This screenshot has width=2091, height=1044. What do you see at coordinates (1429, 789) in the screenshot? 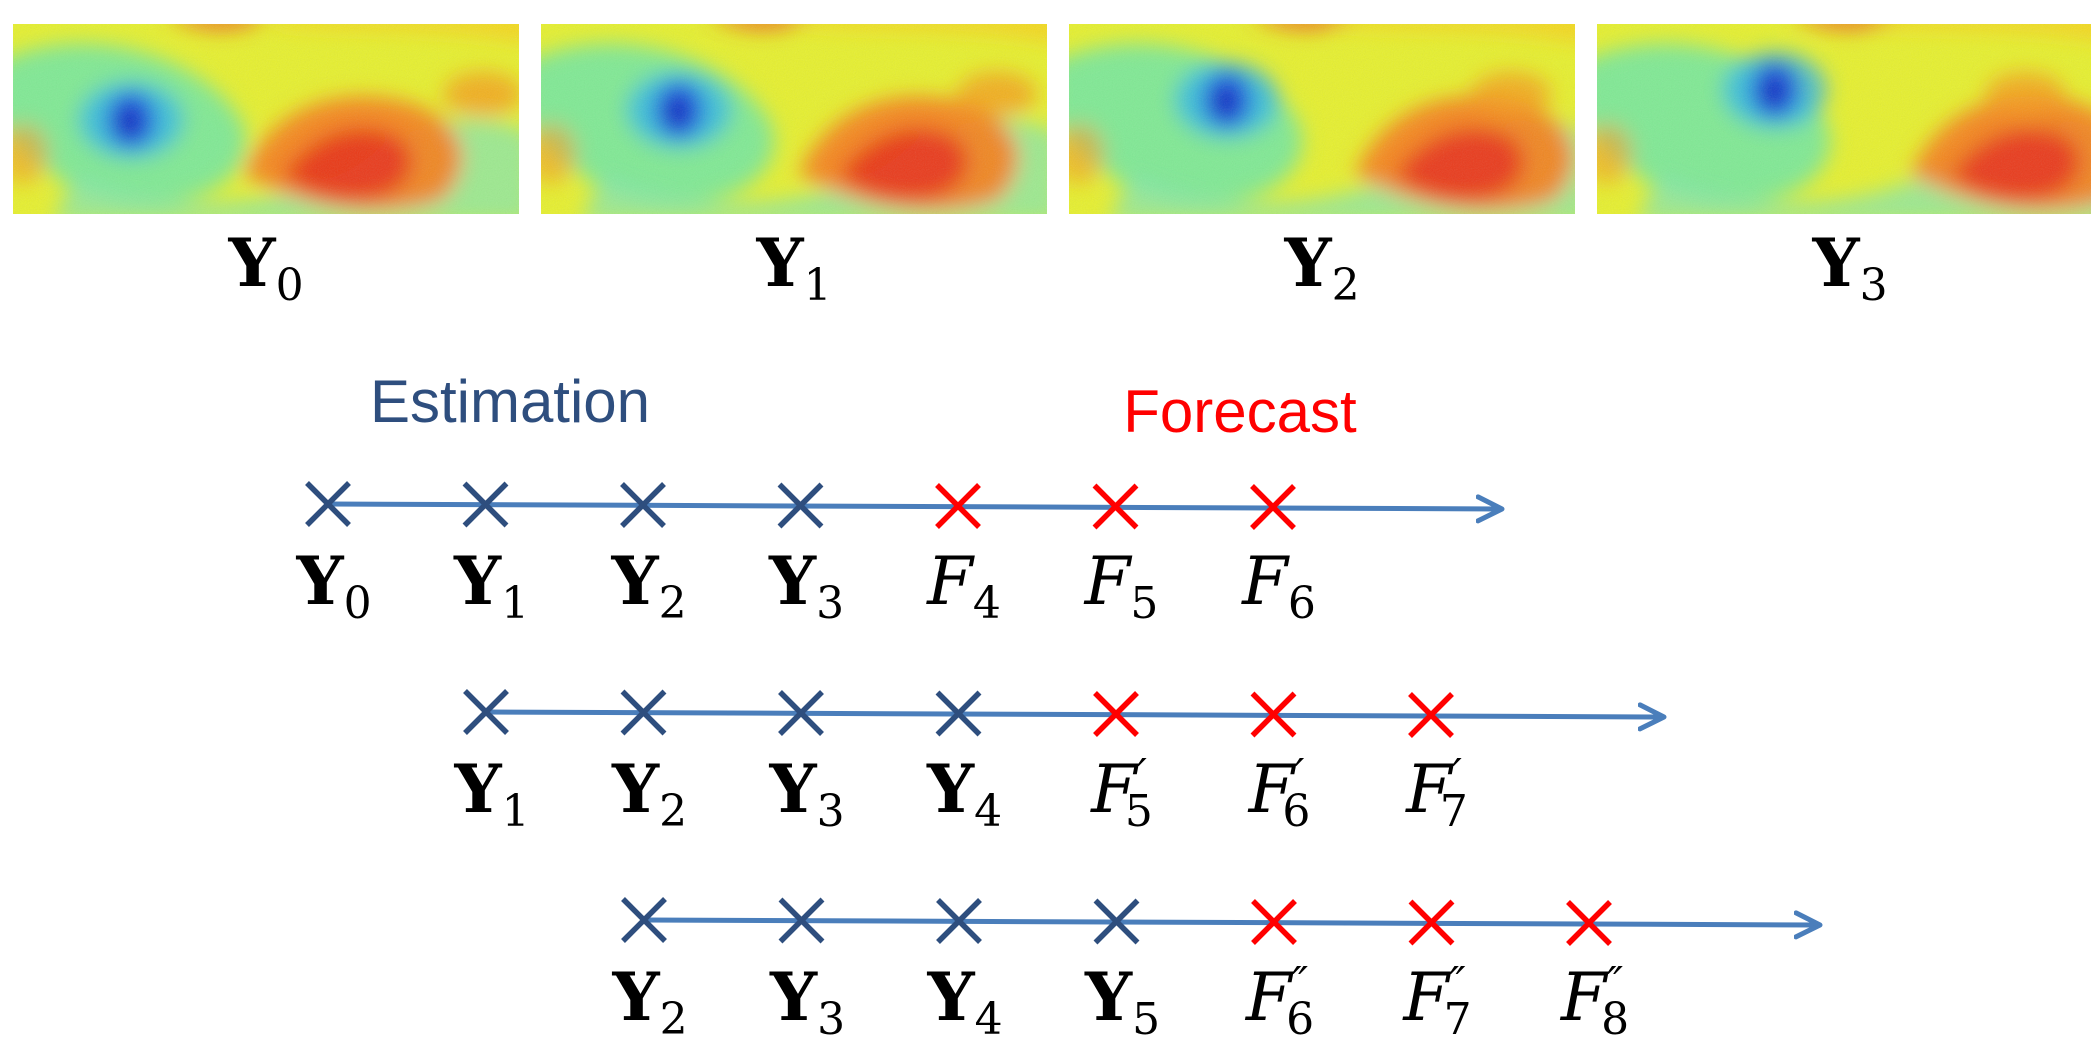
I see `timeline-2-label-6-symbol: F` at bounding box center [1429, 789].